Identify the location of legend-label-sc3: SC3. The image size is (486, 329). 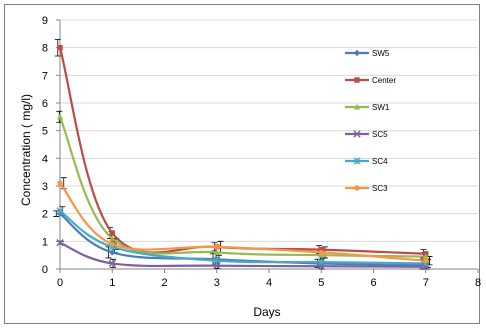
(380, 188).